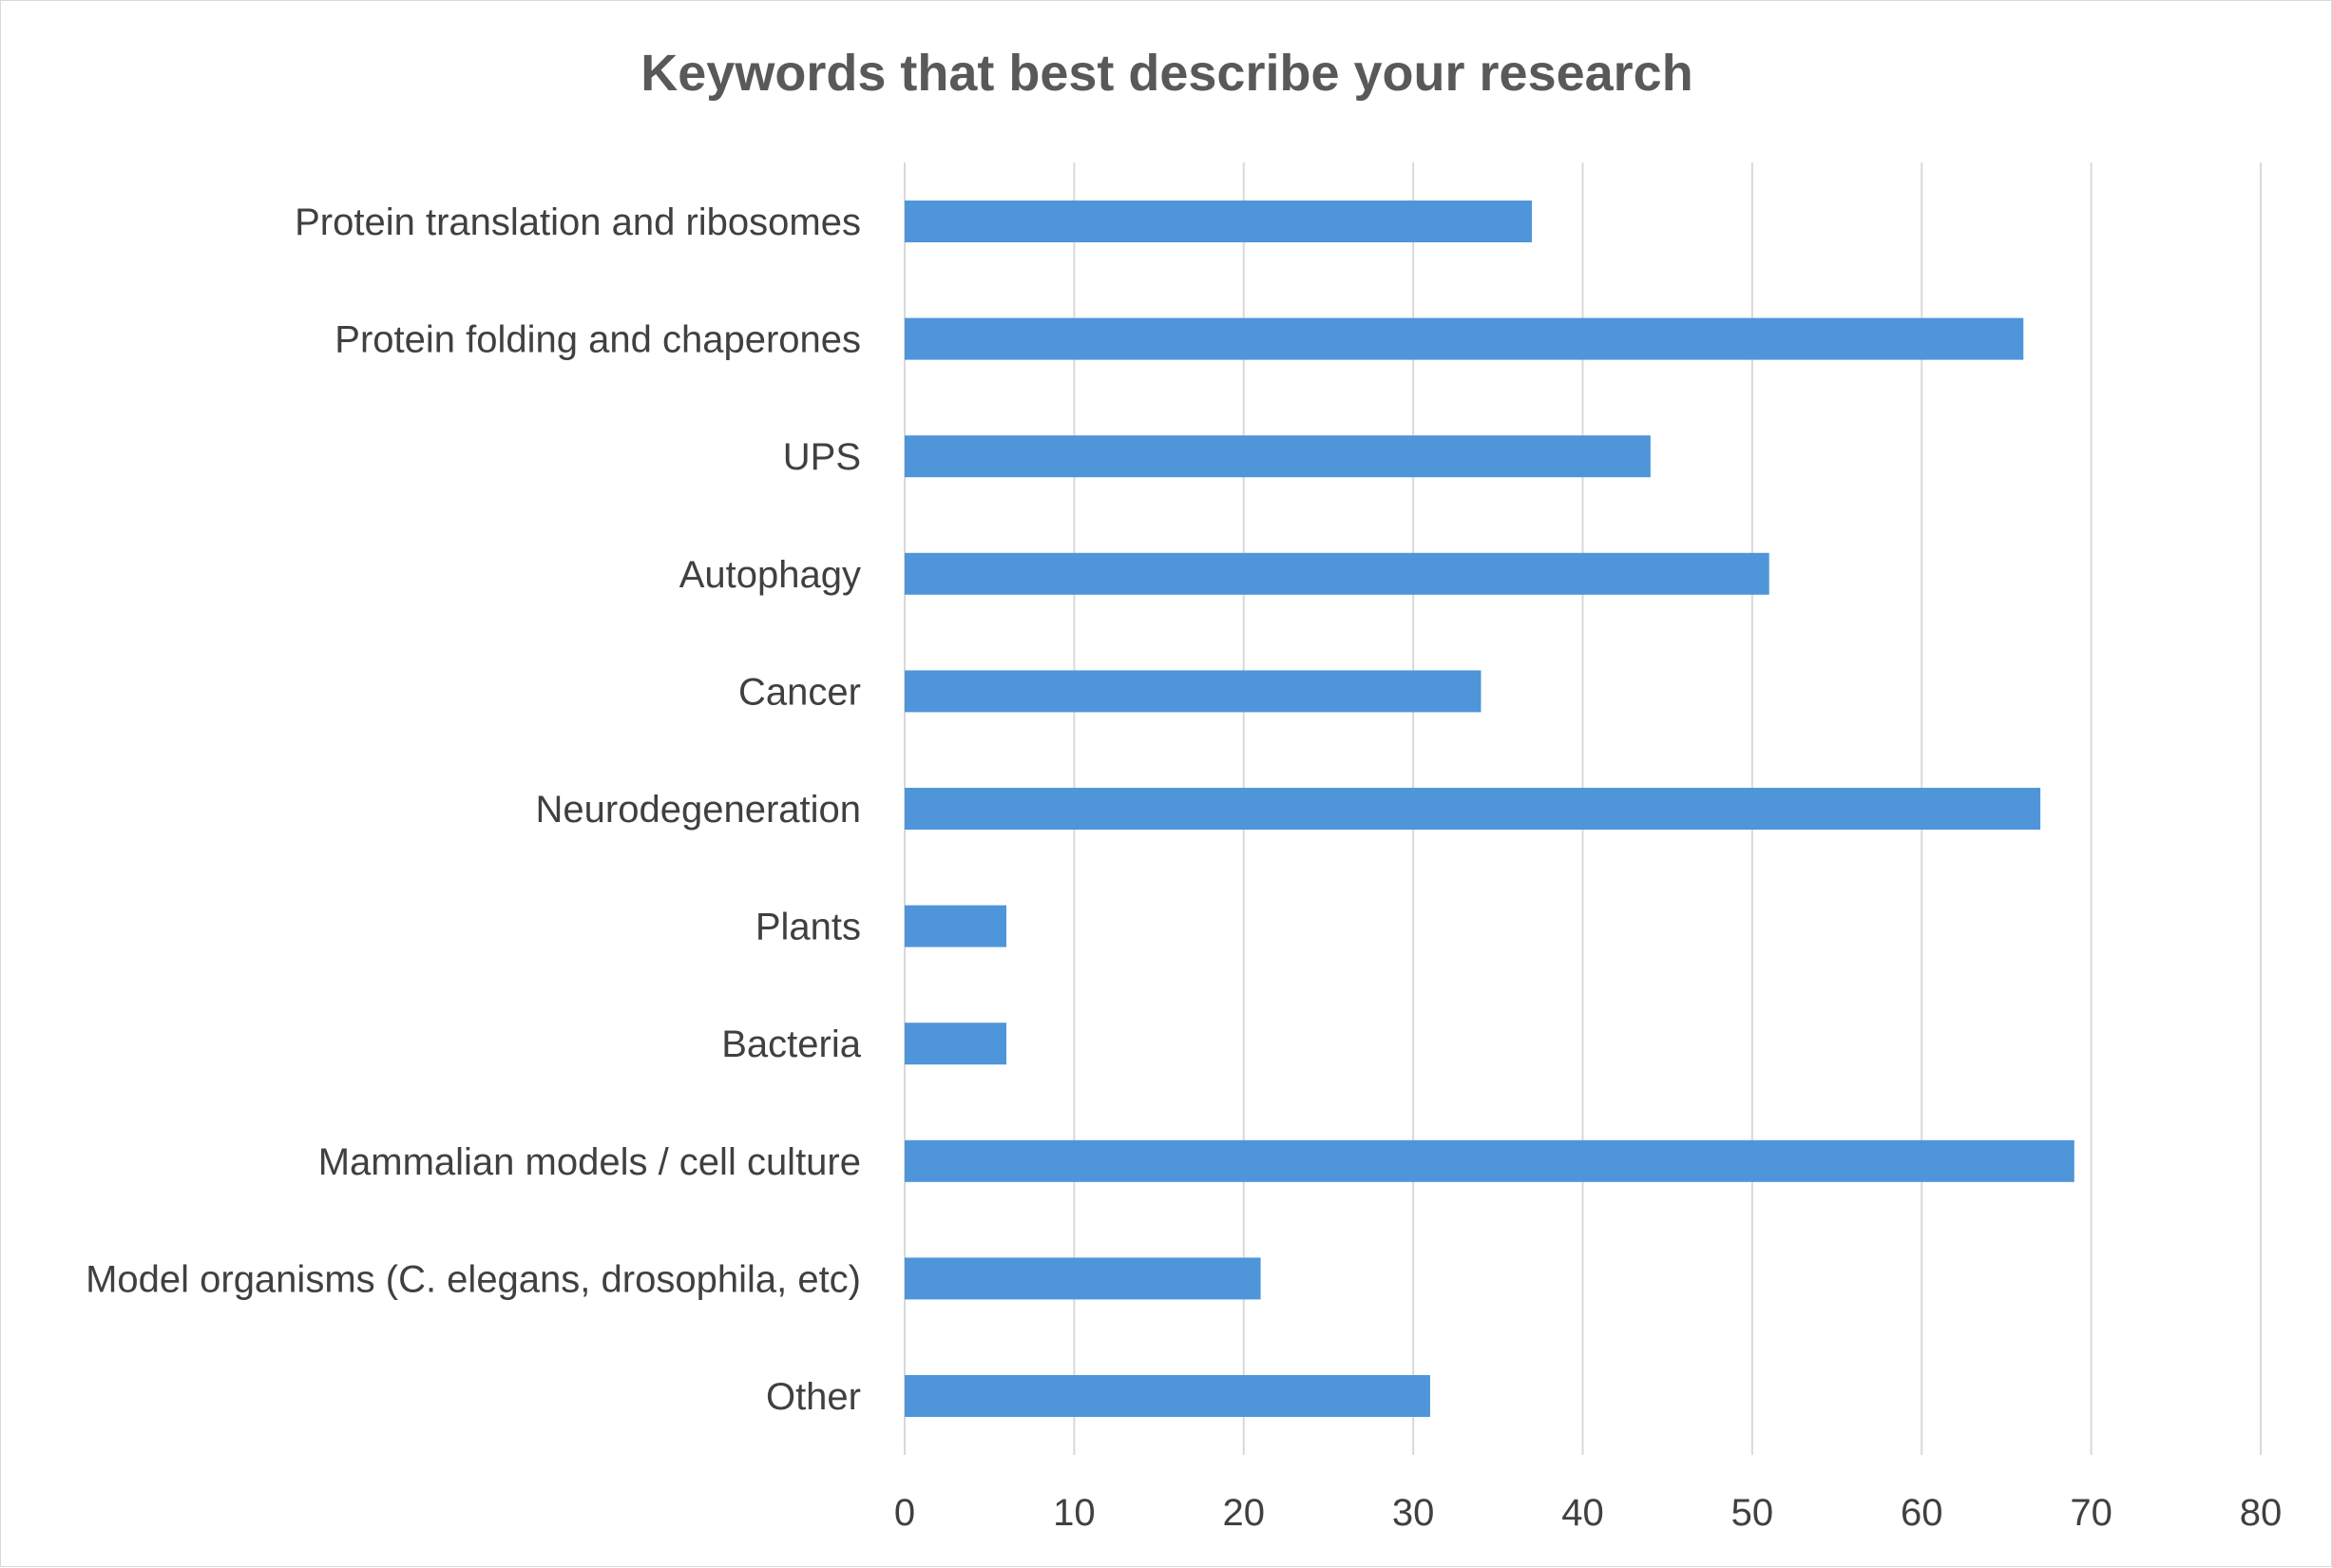 The height and width of the screenshot is (1568, 2332). Describe the element at coordinates (1075, 1513) in the screenshot. I see `x-tick-label: 10` at that location.